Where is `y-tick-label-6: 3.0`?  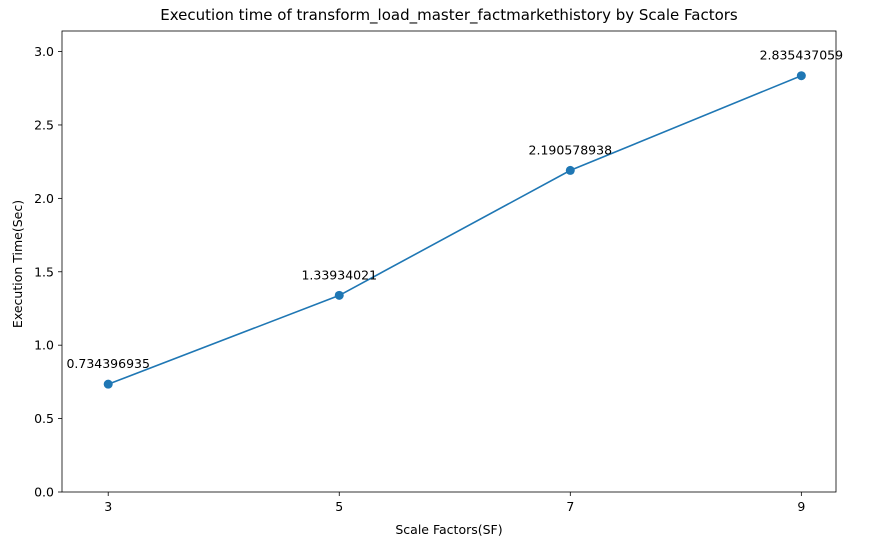
y-tick-label-6: 3.0 is located at coordinates (44, 51).